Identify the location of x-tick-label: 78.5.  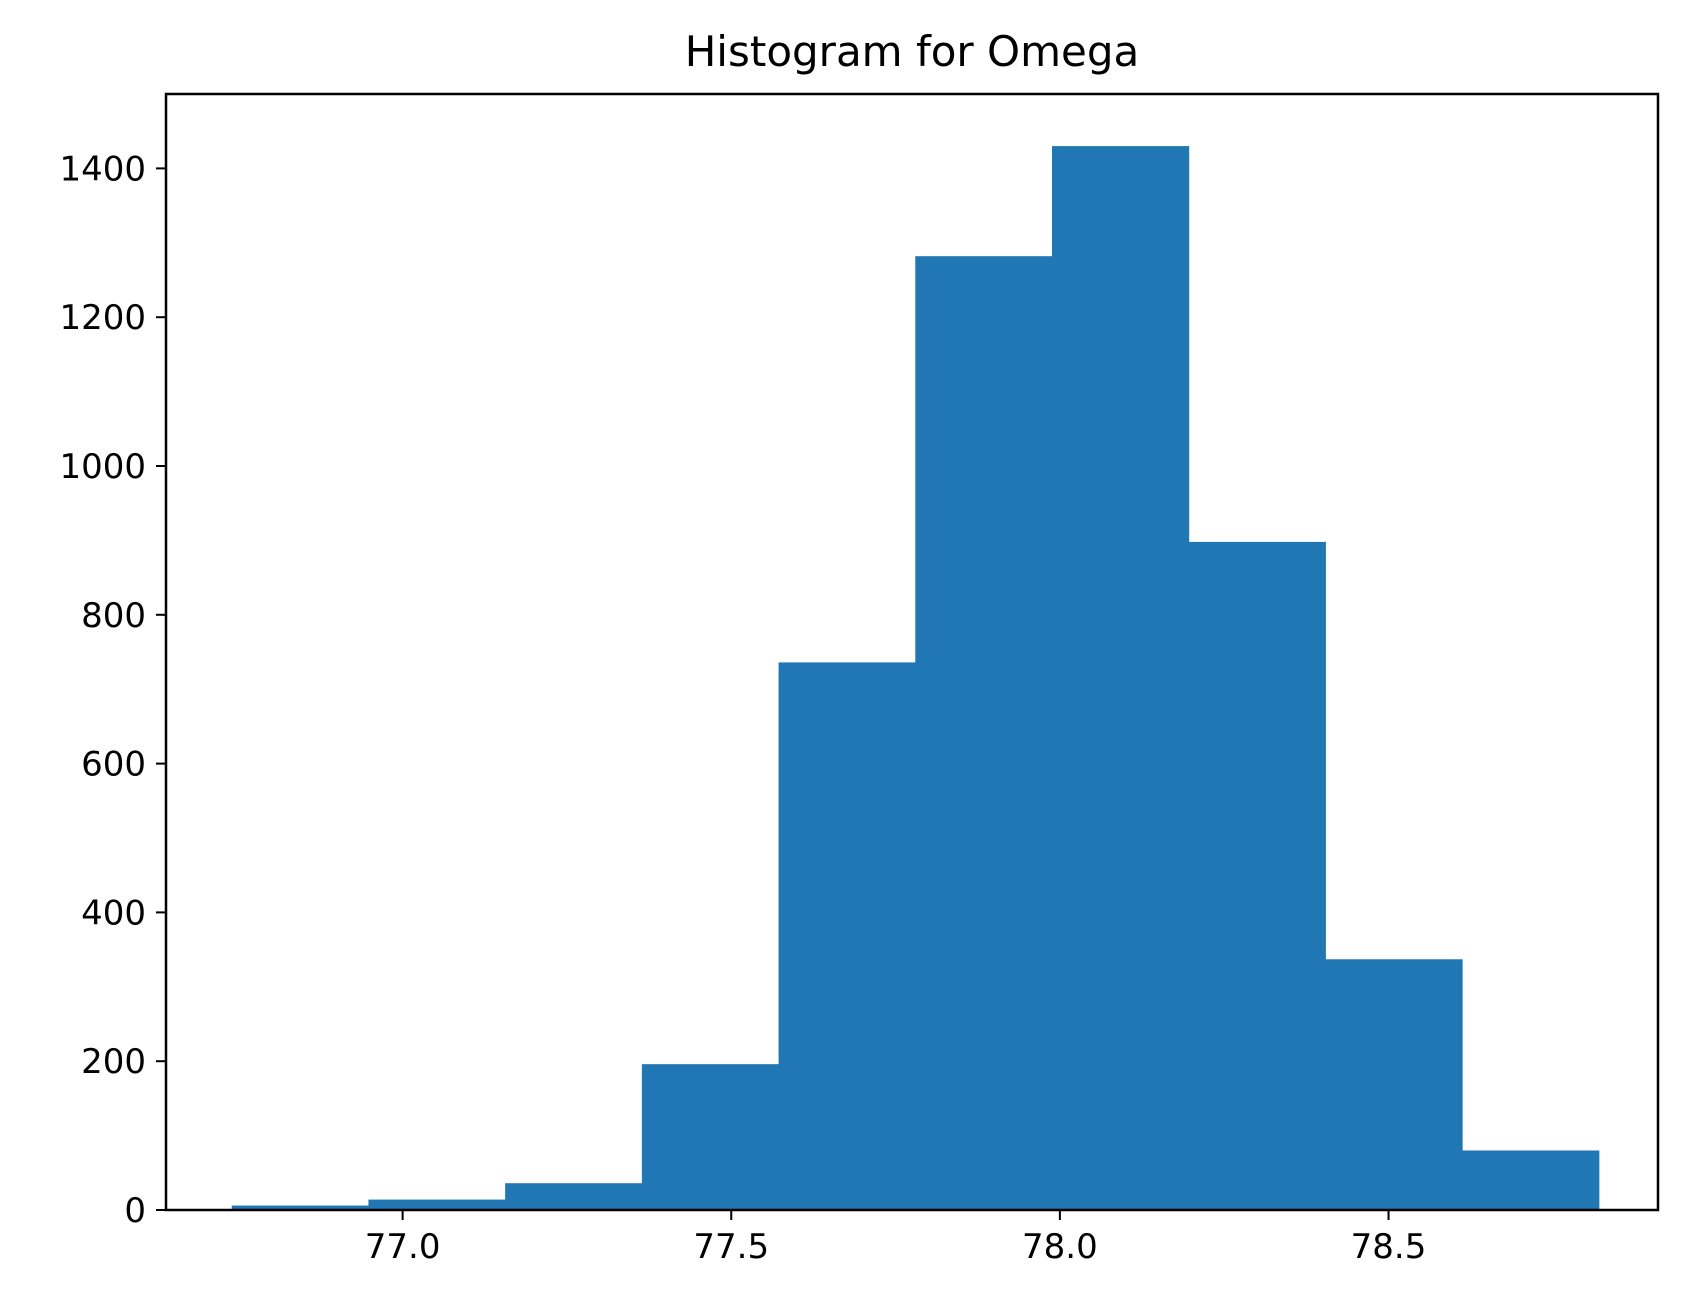
(1389, 1247).